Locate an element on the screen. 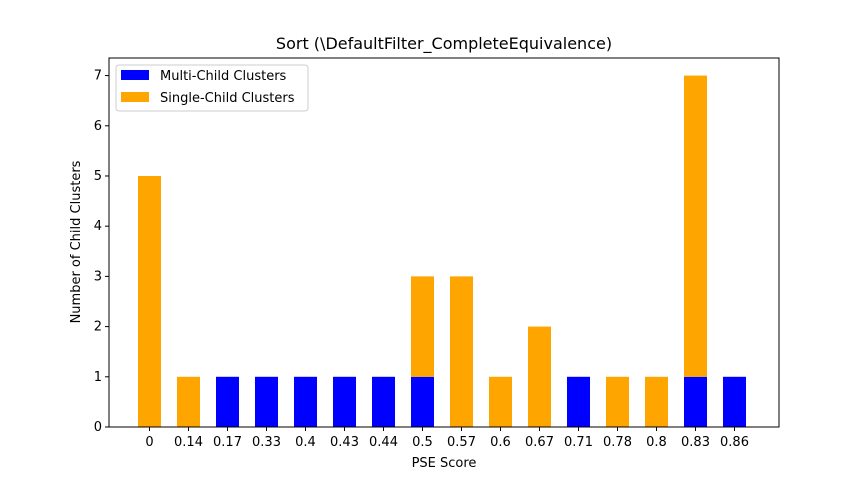  x-tick-label: 0.14 is located at coordinates (188, 442).